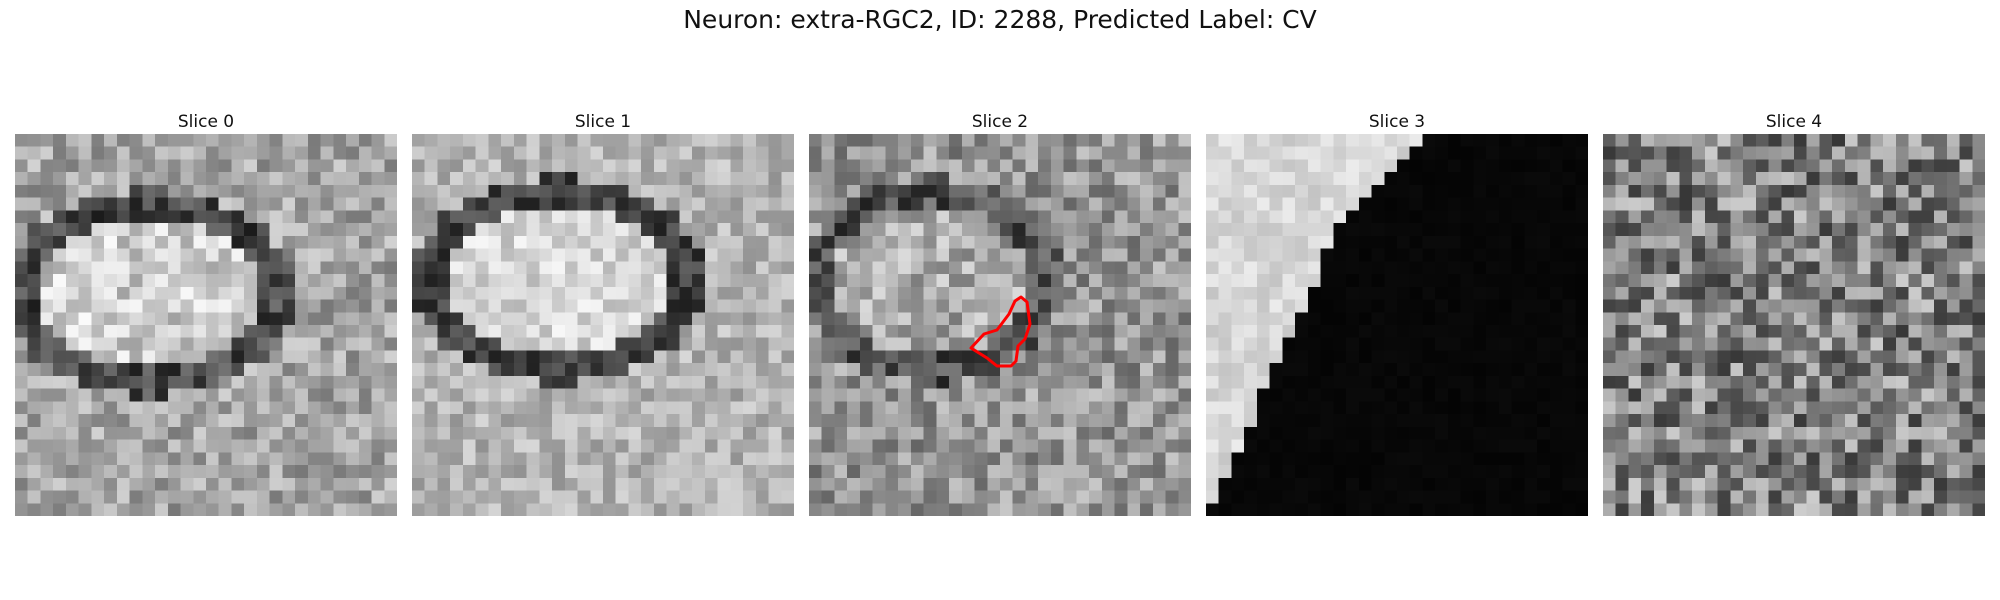 The width and height of the screenshot is (2000, 600). Describe the element at coordinates (1000, 331) in the screenshot. I see `segmentation-contour` at that location.